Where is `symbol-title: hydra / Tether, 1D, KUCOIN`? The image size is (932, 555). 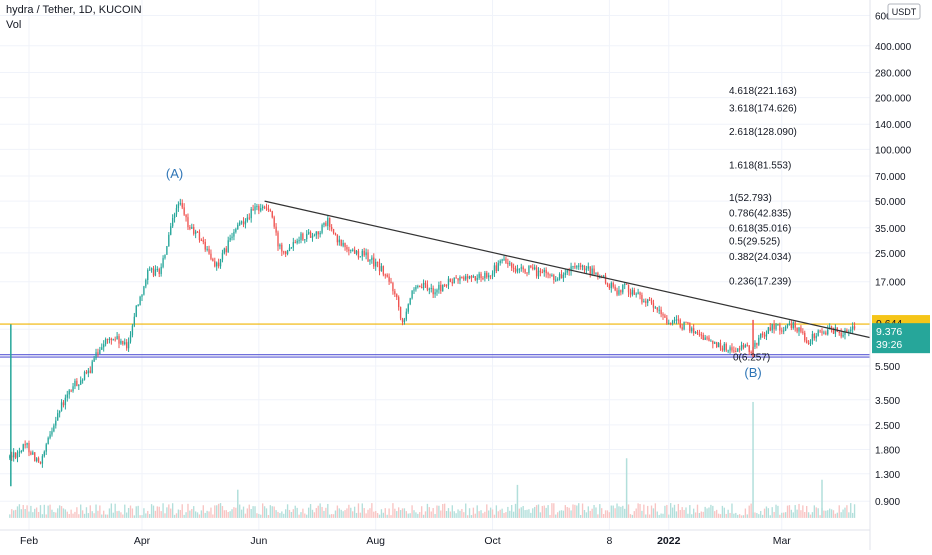 symbol-title: hydra / Tether, 1D, KUCOIN is located at coordinates (74, 10).